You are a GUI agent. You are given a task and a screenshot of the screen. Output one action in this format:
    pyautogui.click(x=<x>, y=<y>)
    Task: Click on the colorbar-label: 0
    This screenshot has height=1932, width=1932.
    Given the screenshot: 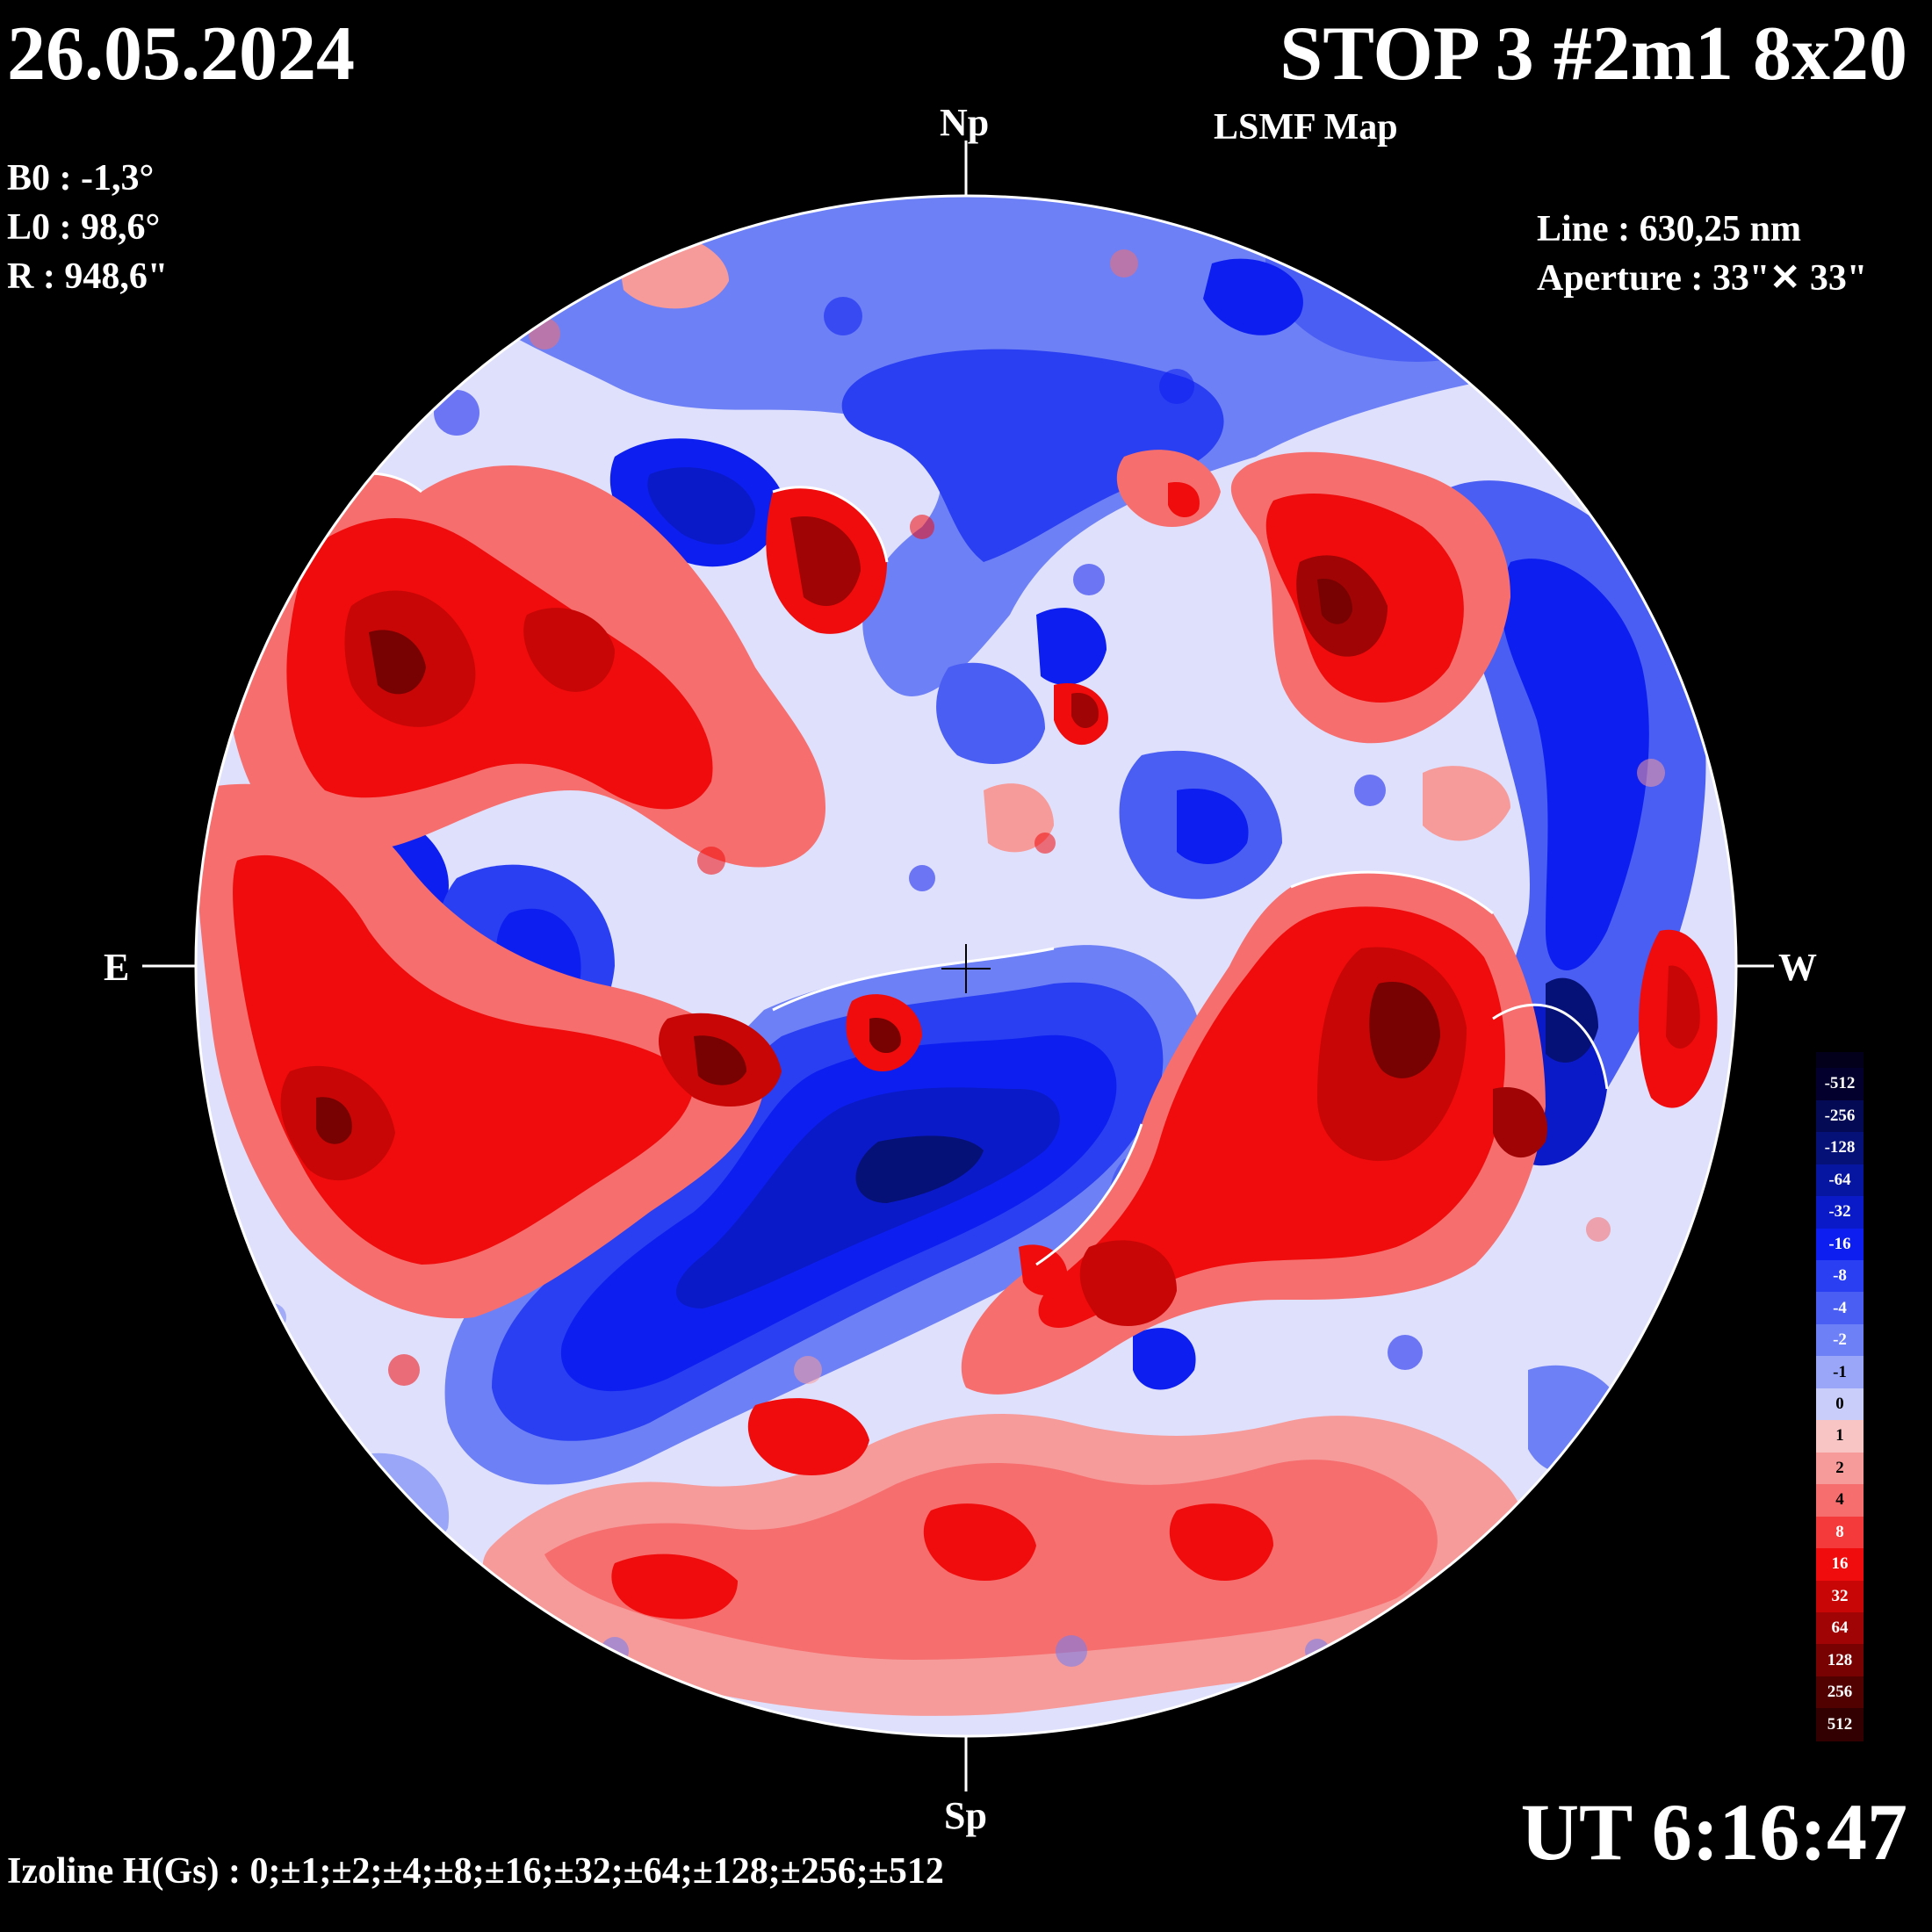 What is the action you would take?
    pyautogui.click(x=1840, y=1404)
    